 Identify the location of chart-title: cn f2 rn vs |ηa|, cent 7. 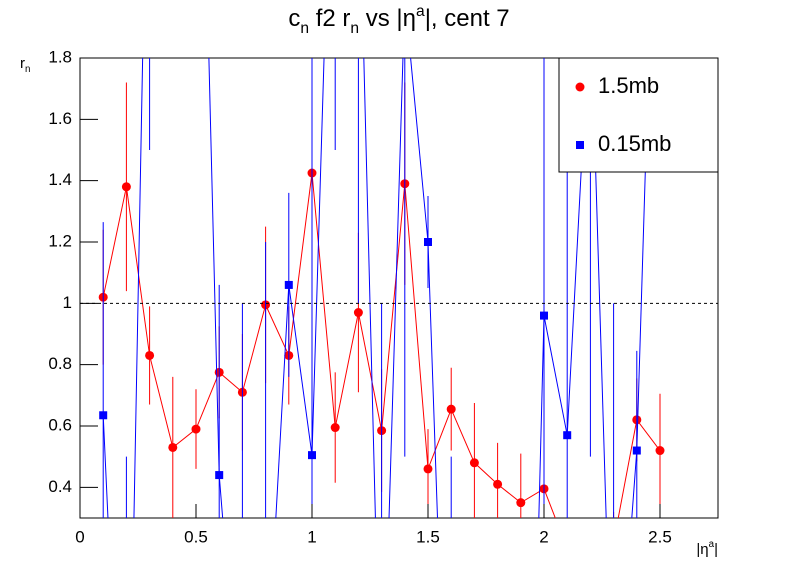
(398, 20).